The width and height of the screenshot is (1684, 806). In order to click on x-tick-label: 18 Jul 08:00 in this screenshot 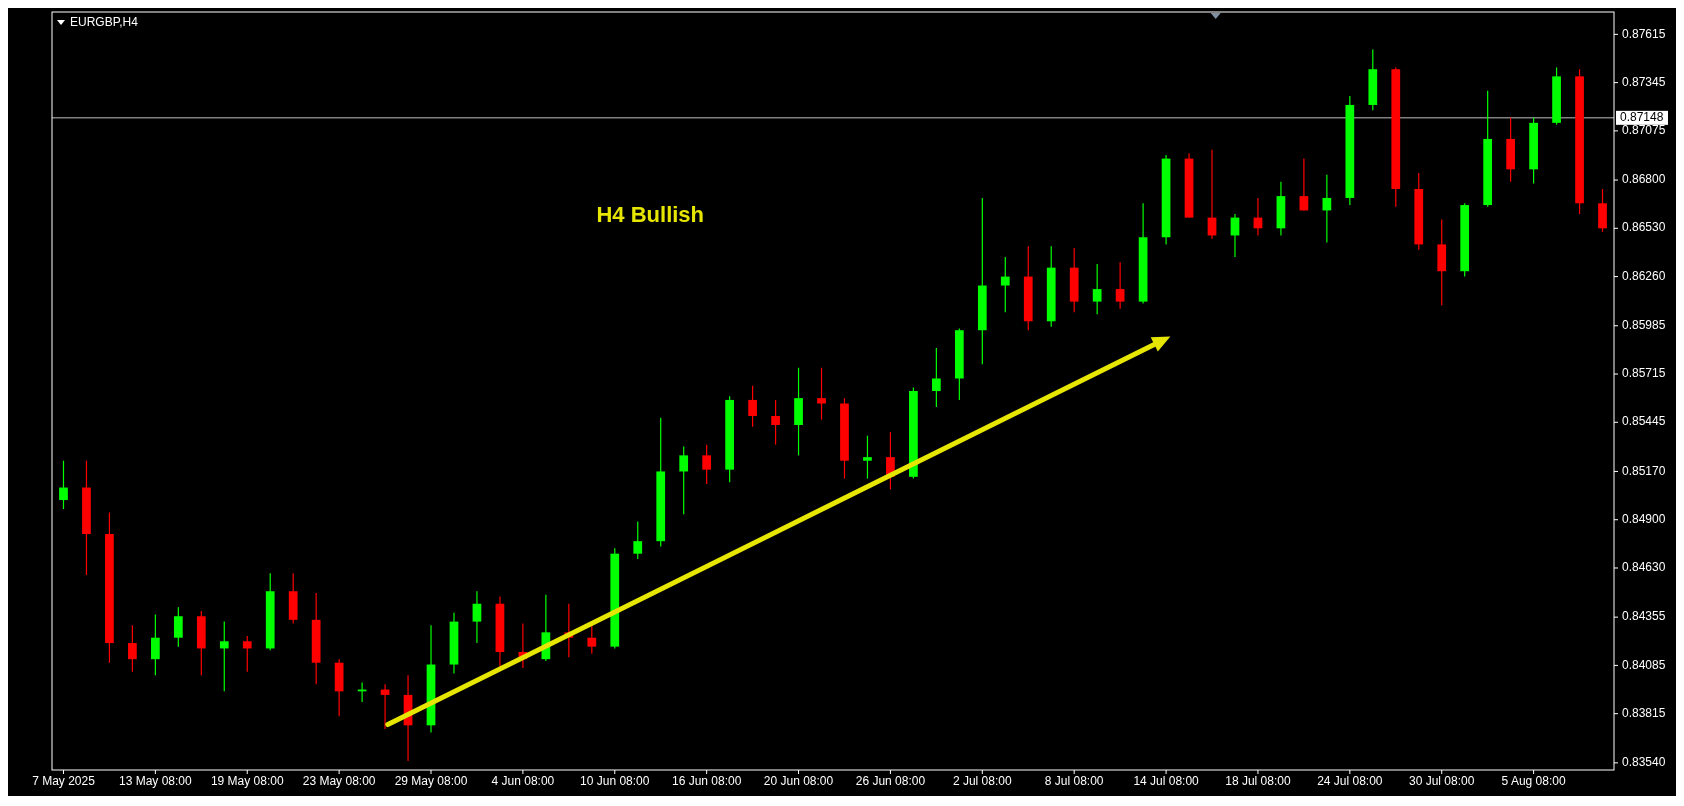, I will do `click(1258, 781)`.